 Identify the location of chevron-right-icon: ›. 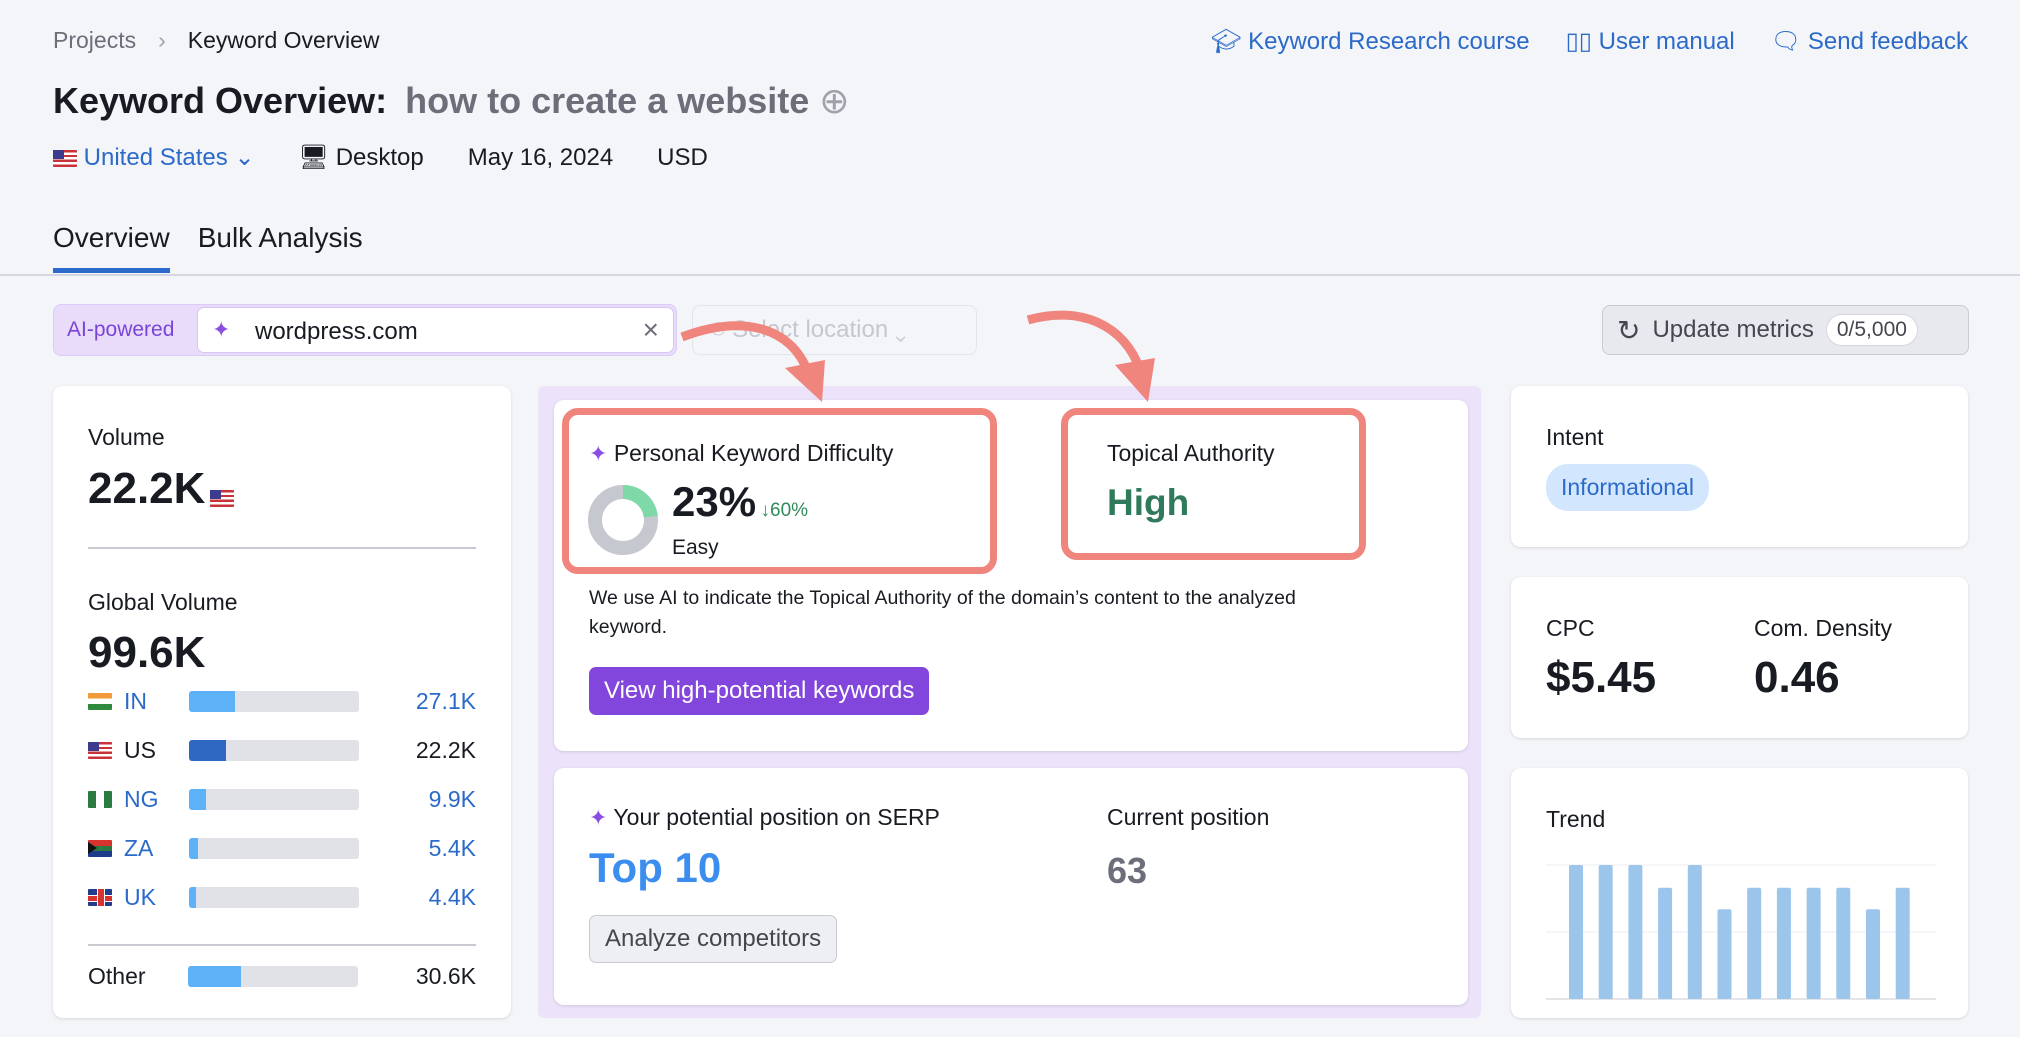
(162, 40).